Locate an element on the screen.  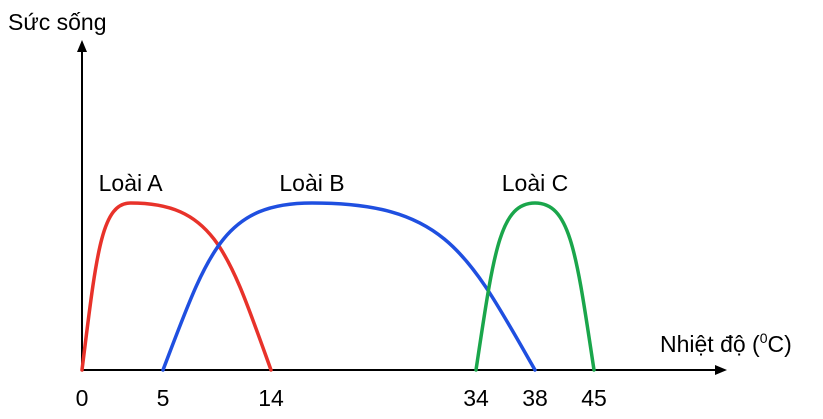
series-label-3: Loài C is located at coordinates (535, 183).